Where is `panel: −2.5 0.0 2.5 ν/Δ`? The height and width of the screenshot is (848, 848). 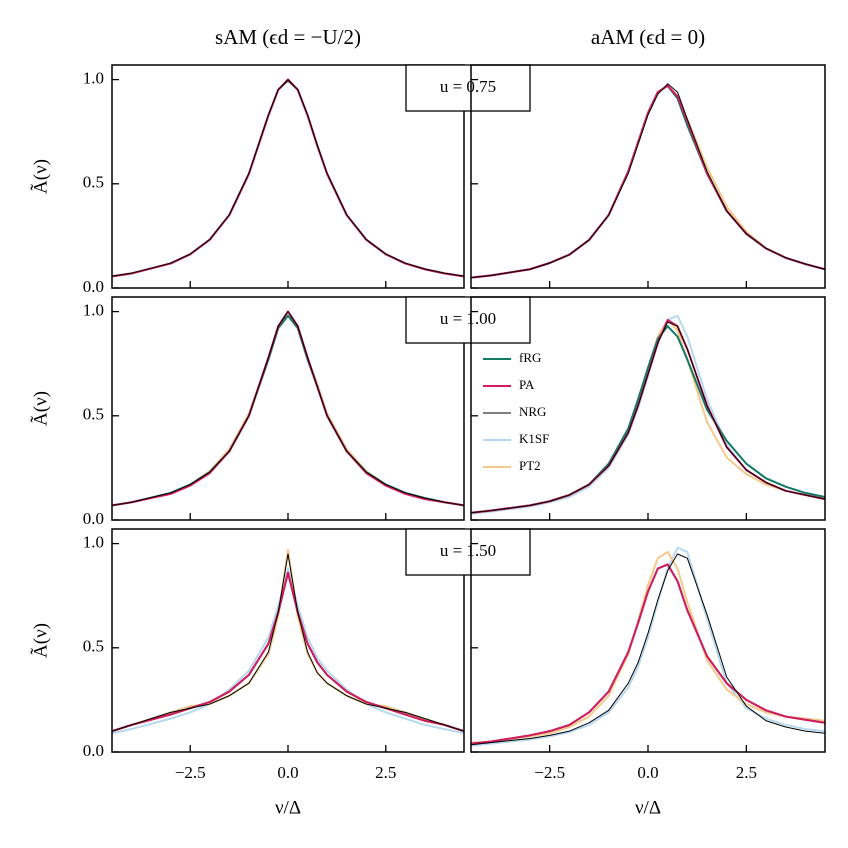 panel: −2.5 0.0 2.5 ν/Δ is located at coordinates (648, 673).